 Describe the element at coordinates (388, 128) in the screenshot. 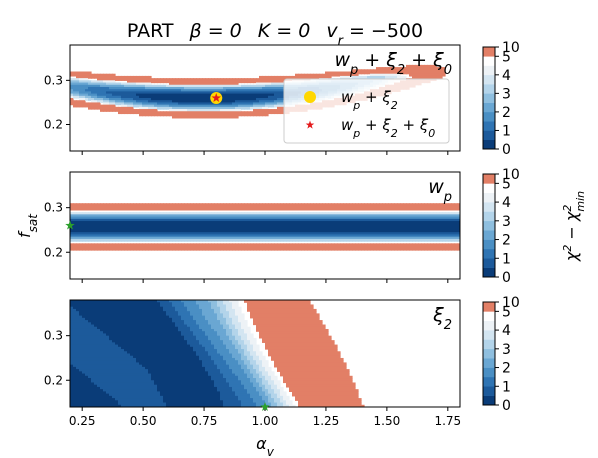

I see `legend-label: wp + ξ2 + ξ0` at that location.